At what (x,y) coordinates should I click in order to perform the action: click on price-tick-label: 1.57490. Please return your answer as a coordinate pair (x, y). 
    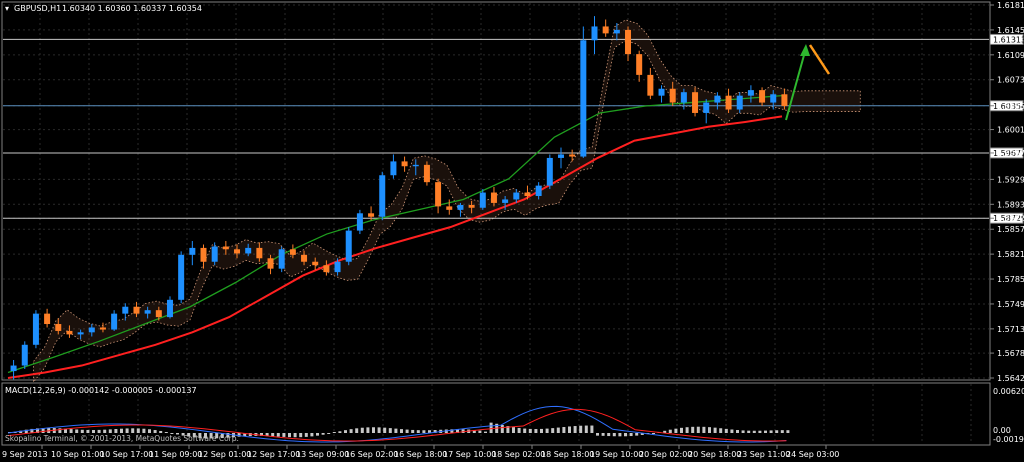
    Looking at the image, I should click on (1010, 304).